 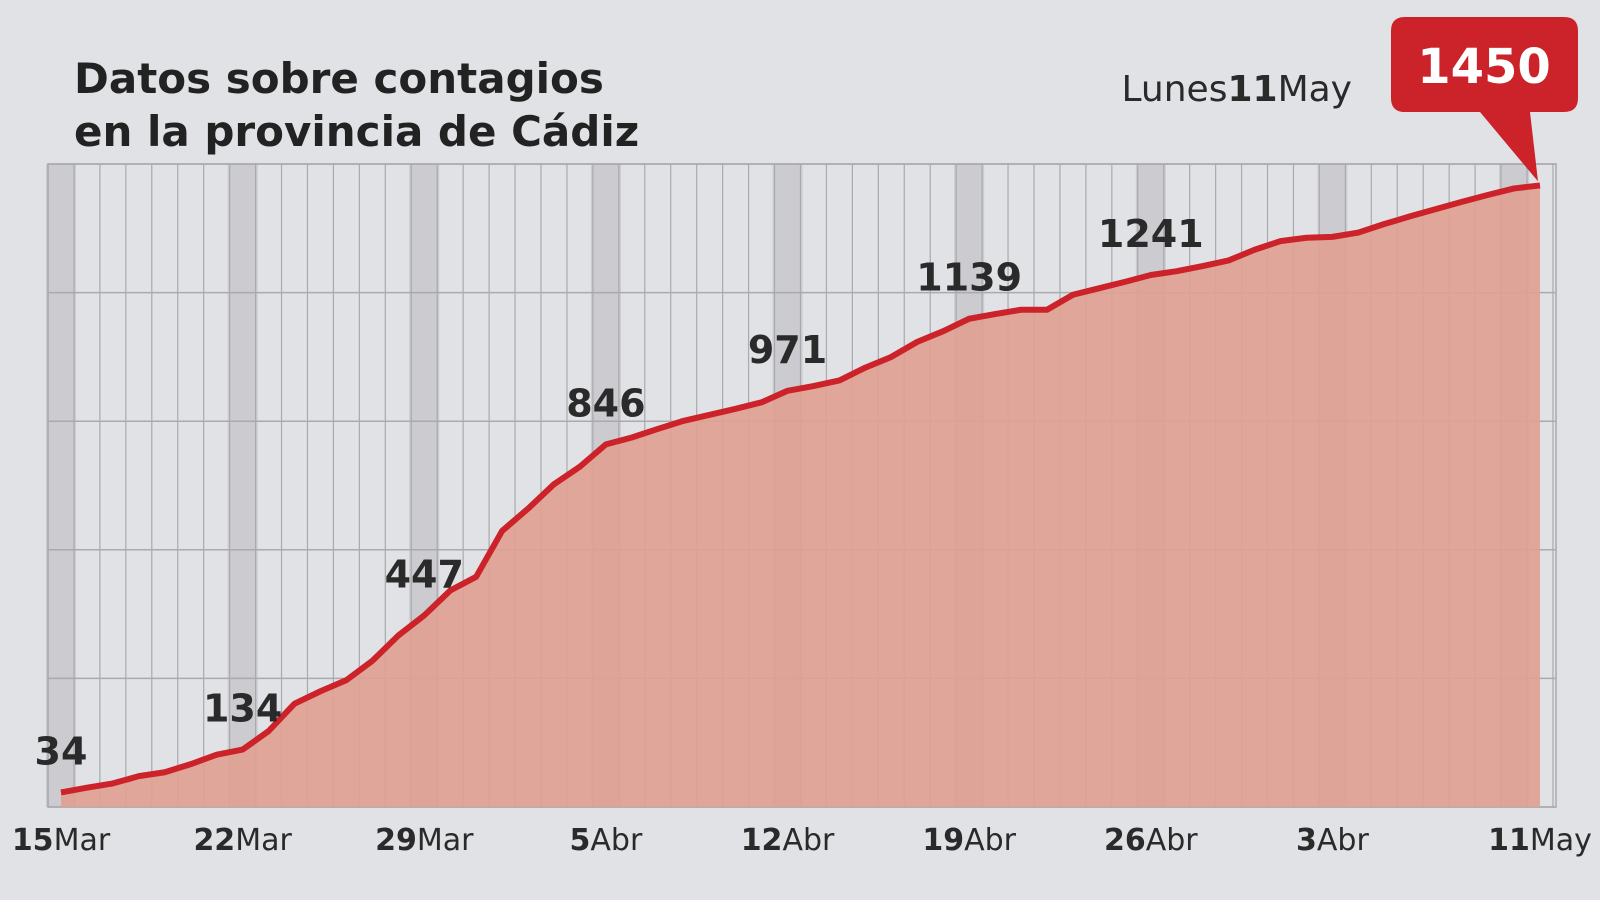 I want to click on x-tick-label: 15Mar, so click(x=61, y=840).